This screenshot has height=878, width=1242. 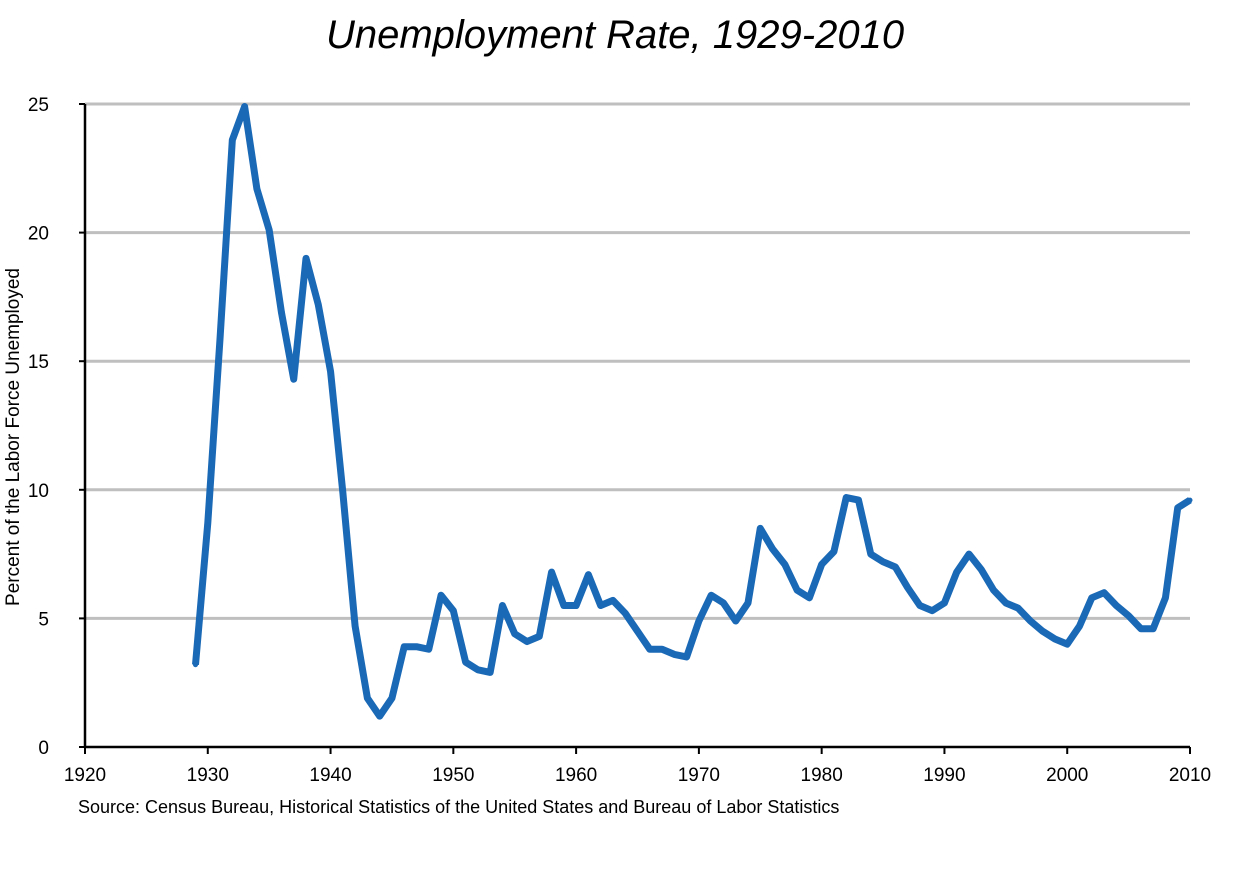 What do you see at coordinates (208, 523) in the screenshot?
I see `data-point-1930` at bounding box center [208, 523].